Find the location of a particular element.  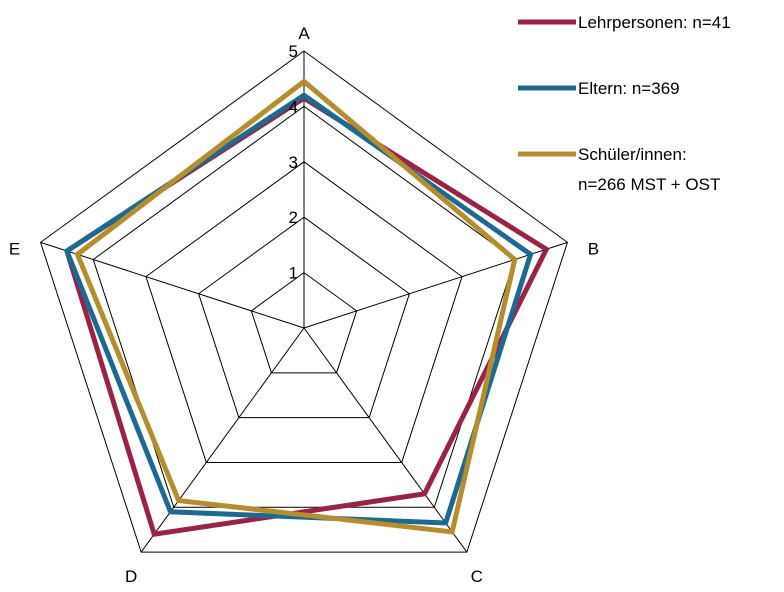

legend-label-schueler-line2: n=266 MST + OST is located at coordinates (649, 184).